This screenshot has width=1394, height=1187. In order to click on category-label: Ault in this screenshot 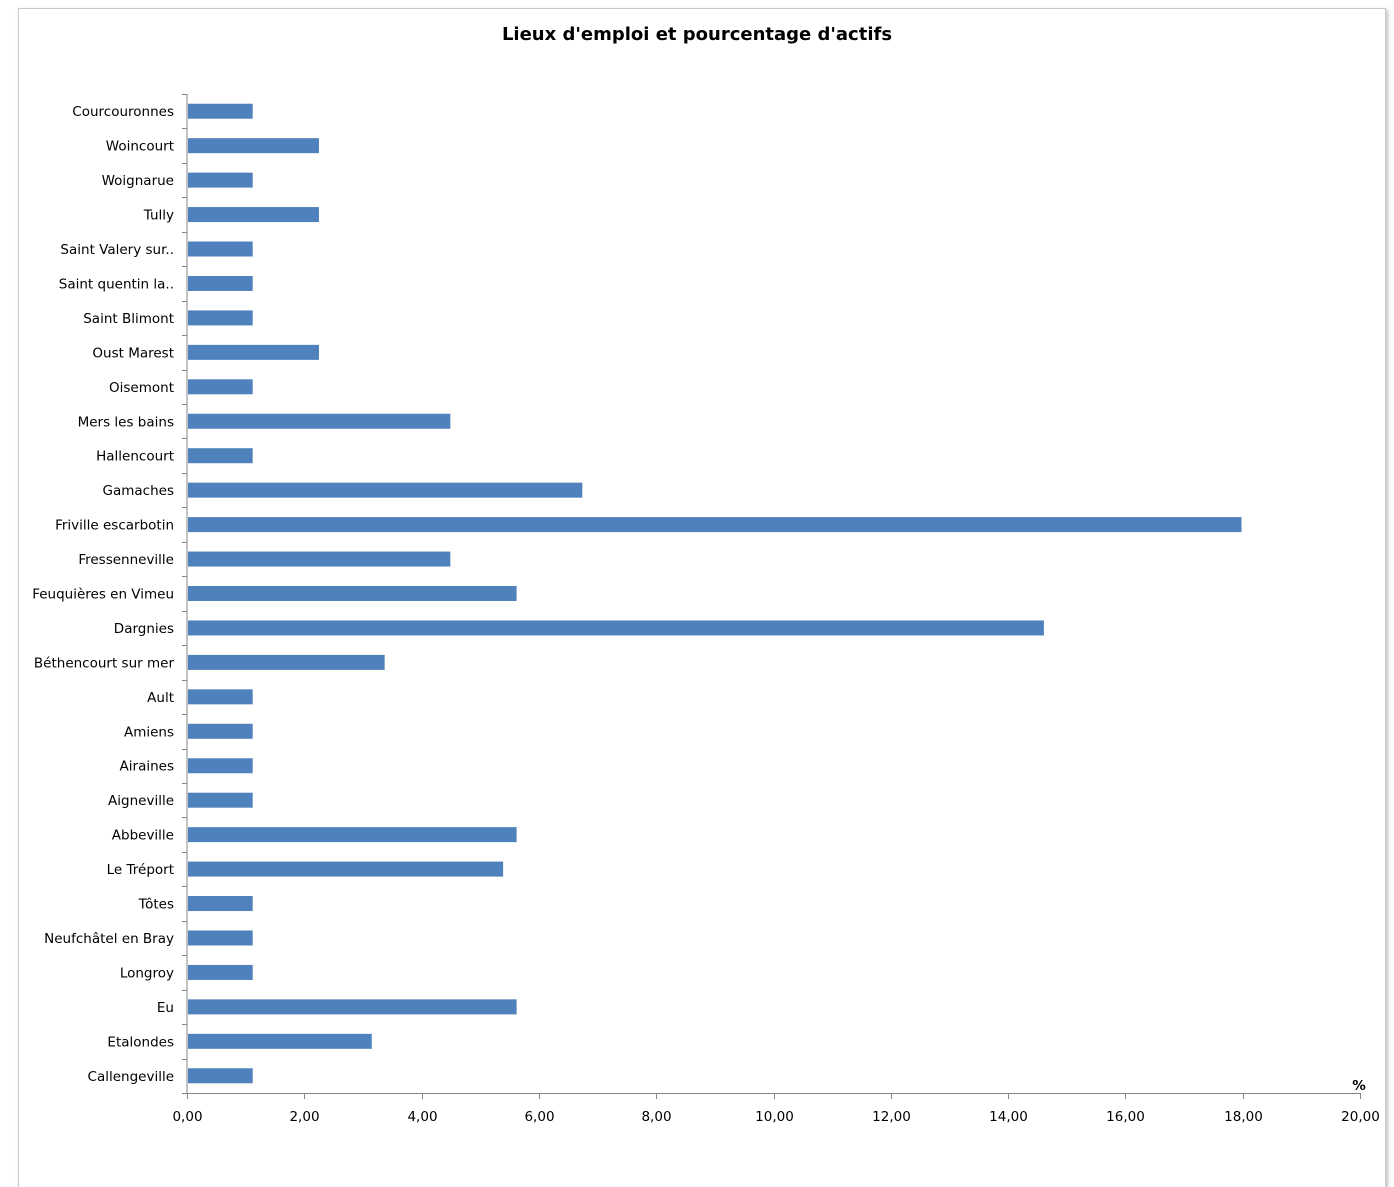, I will do `click(160, 698)`.